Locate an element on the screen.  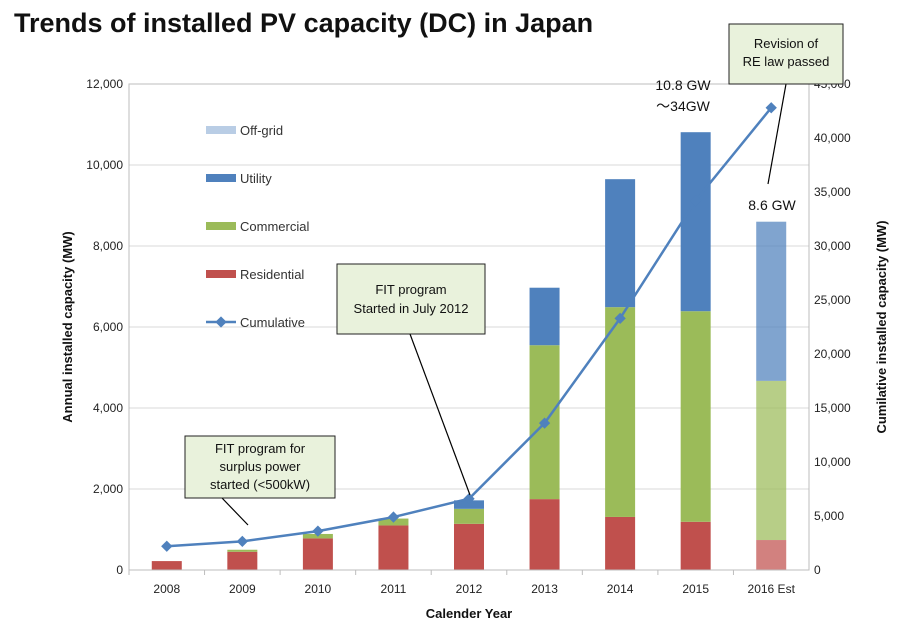
annotation-re-law: Revision of RE law passed is located at coordinates (786, 104).